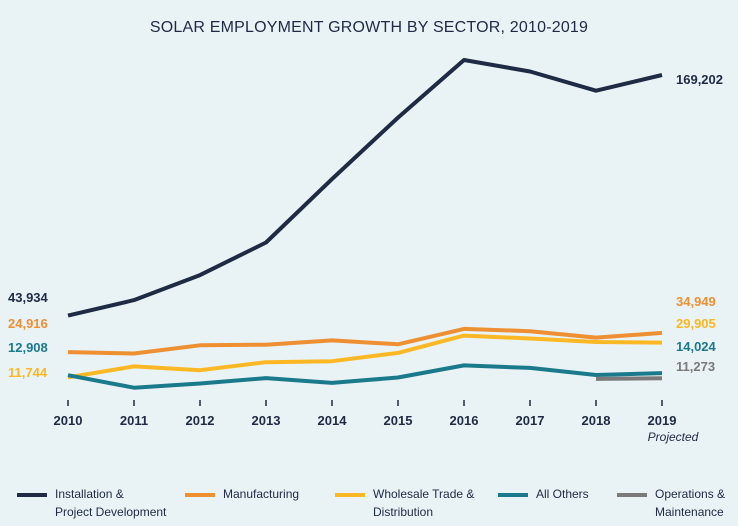 The image size is (738, 526). Describe the element at coordinates (562, 494) in the screenshot. I see `legend-label-all-others: All Others` at that location.